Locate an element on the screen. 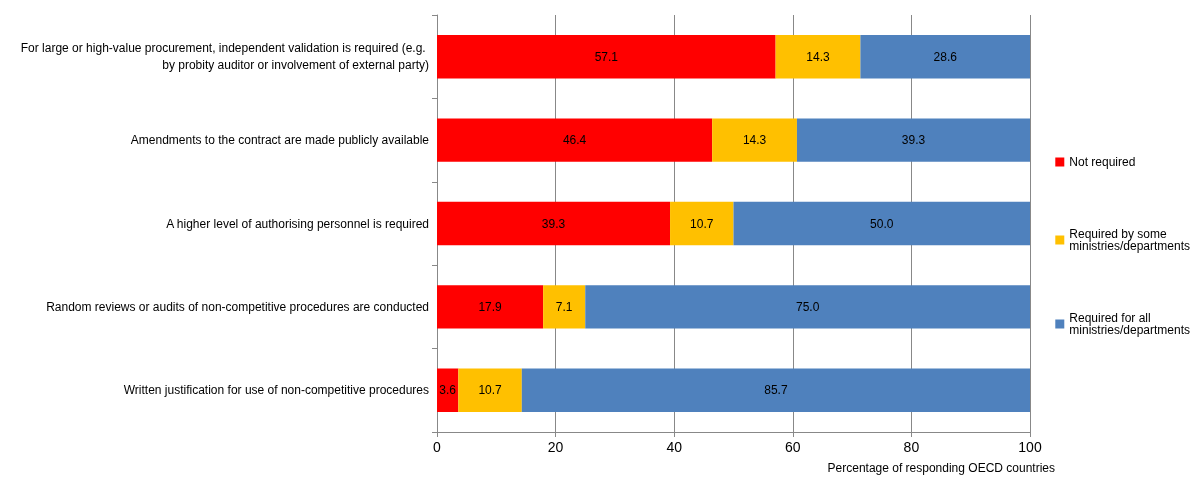  data-label: 28.6 is located at coordinates (945, 56).